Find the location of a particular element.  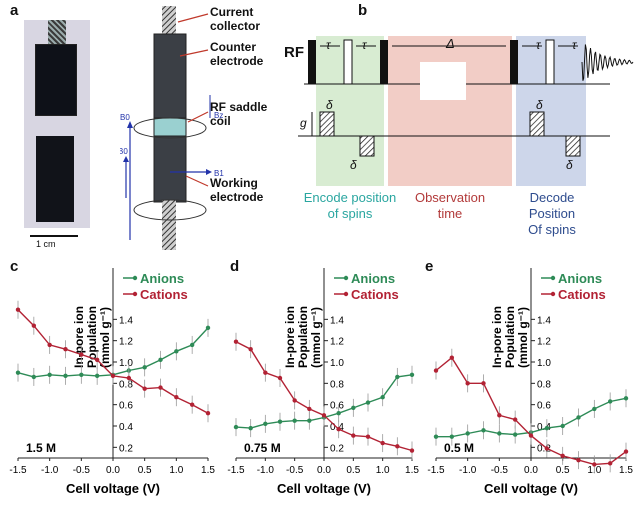

delta-big-label: Δ is located at coordinates (450, 43).